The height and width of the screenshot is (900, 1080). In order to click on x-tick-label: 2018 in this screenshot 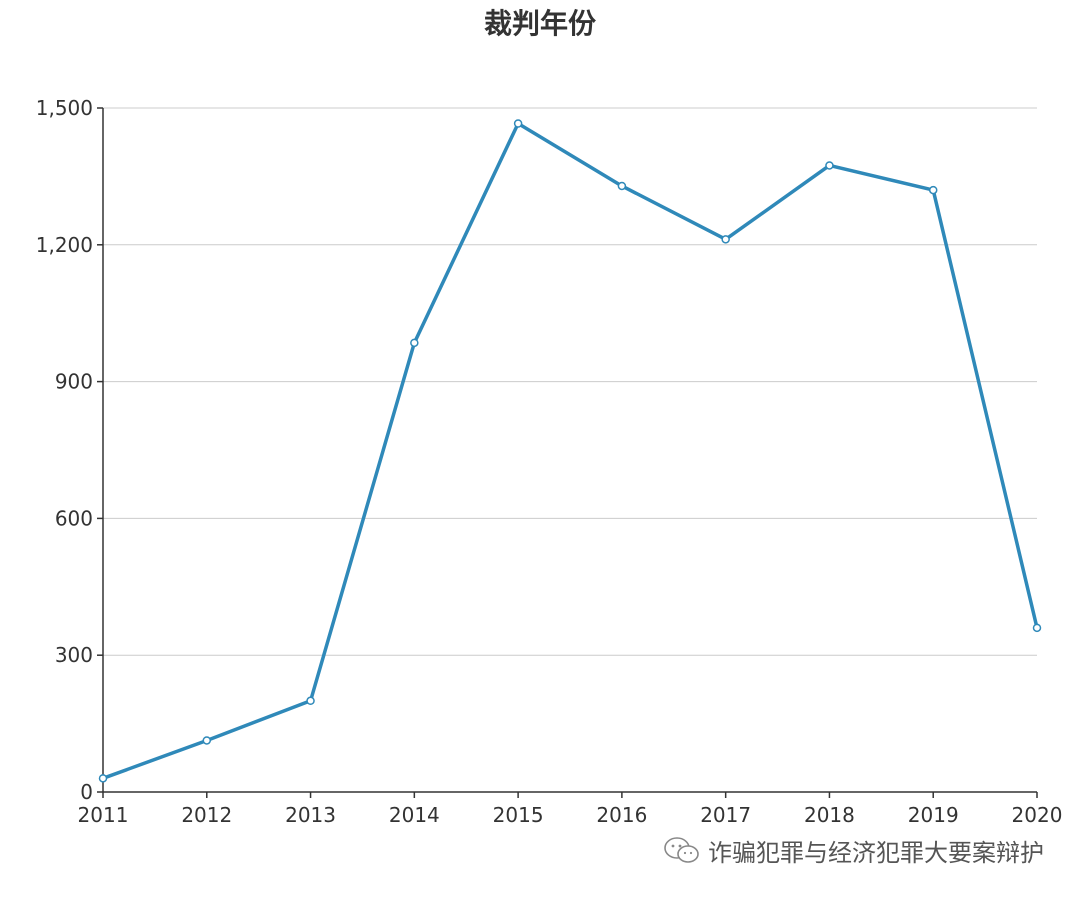, I will do `click(829, 815)`.